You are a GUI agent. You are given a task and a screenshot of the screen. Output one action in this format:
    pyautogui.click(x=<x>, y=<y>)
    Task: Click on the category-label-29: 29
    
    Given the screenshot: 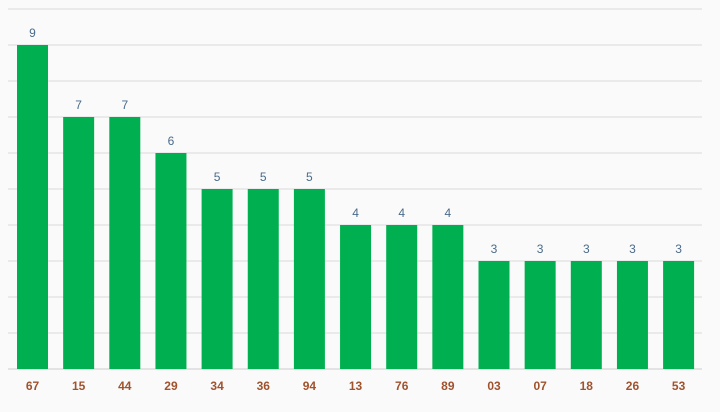 What is the action you would take?
    pyautogui.click(x=171, y=386)
    